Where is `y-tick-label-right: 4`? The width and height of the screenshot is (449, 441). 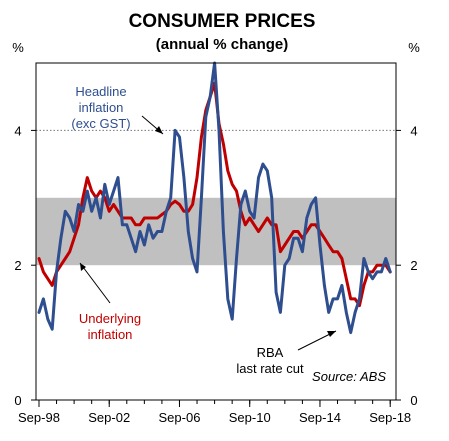 y-tick-label-right: 4 is located at coordinates (413, 130).